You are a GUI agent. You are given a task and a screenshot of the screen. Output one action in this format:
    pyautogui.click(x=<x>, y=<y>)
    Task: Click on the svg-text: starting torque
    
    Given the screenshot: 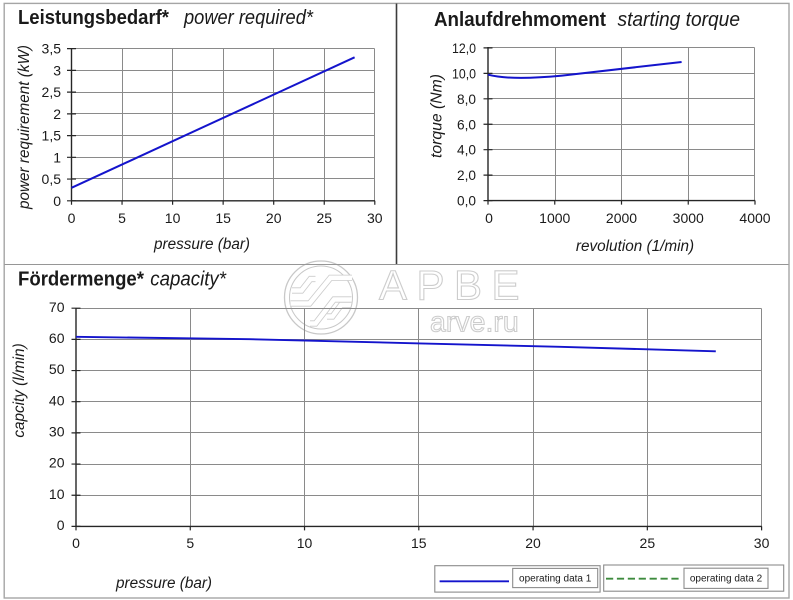 What is the action you would take?
    pyautogui.click(x=679, y=20)
    